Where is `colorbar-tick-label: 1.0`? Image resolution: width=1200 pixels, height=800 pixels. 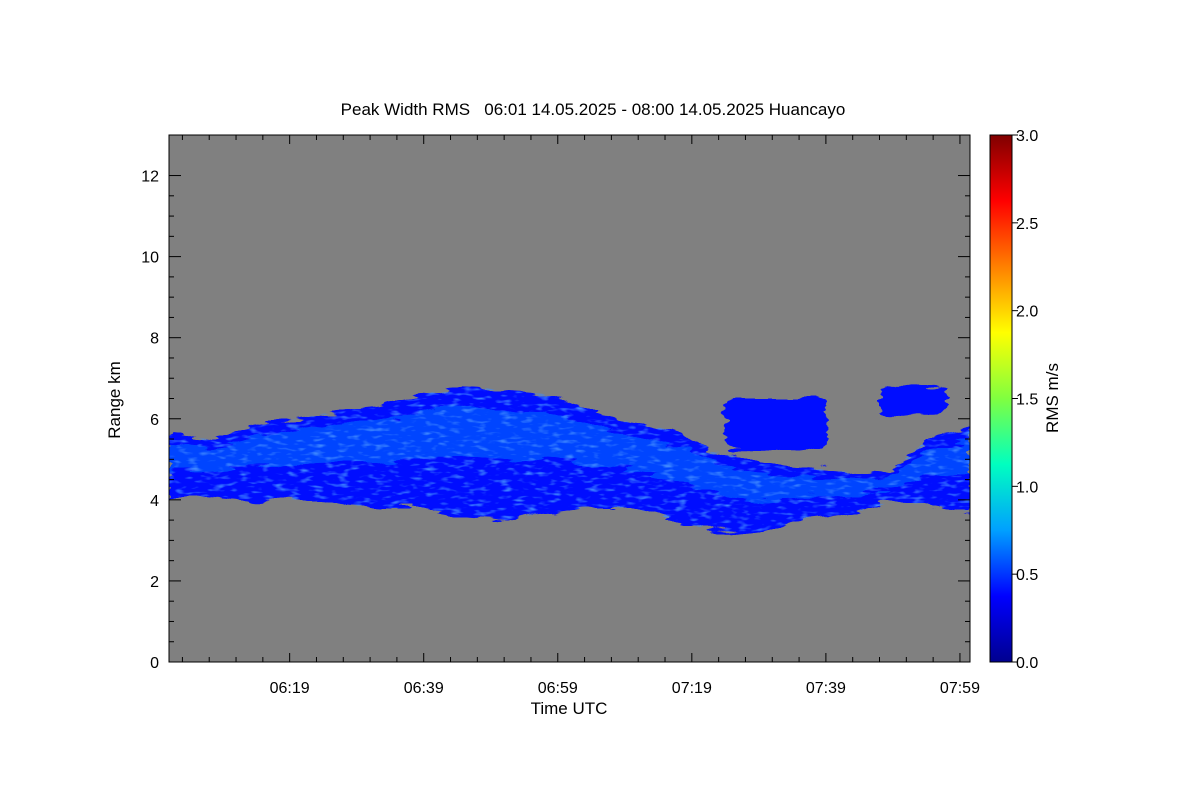
colorbar-tick-label: 1.0 is located at coordinates (1027, 487).